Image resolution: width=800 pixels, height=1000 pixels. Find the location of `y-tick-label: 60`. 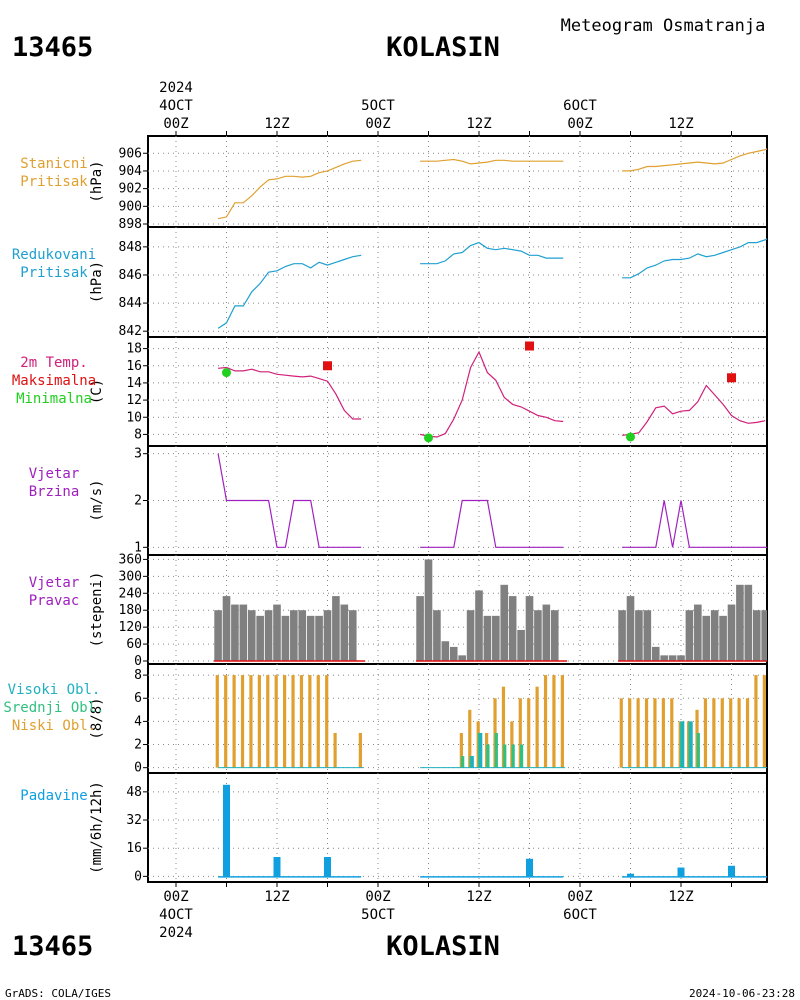

y-tick-label: 60 is located at coordinates (134, 644).